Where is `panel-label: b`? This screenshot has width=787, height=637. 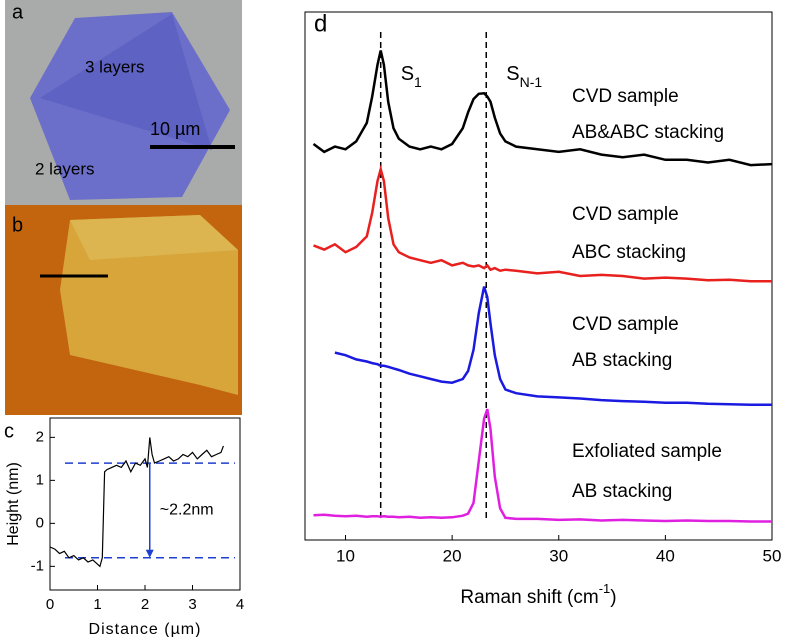 panel-label: b is located at coordinates (17, 225).